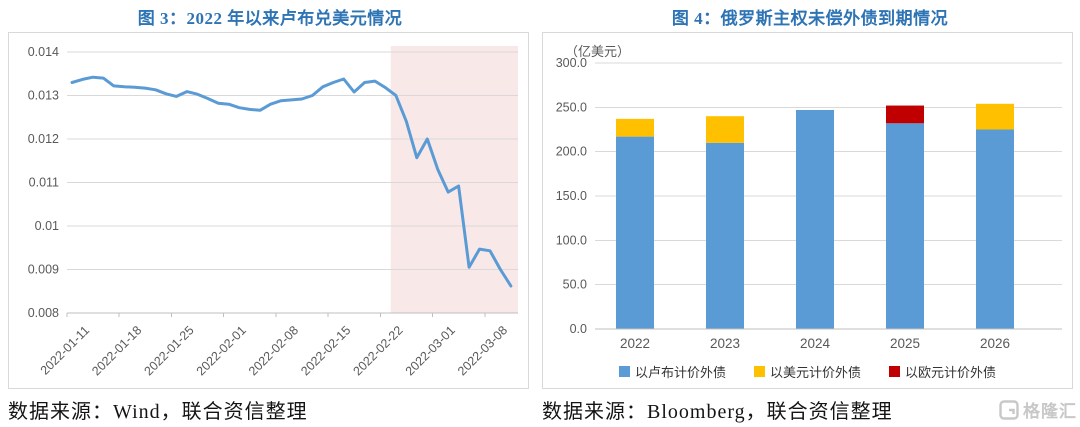 This screenshot has height=427, width=1080. Describe the element at coordinates (635, 343) in the screenshot. I see `x-axis-category-label: 2022` at that location.